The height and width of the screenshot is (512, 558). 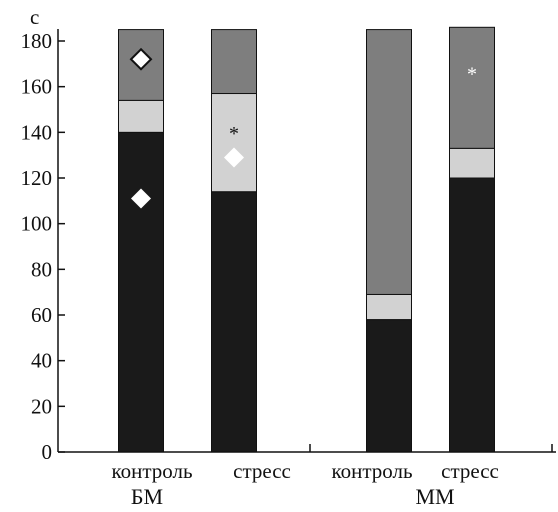 What do you see at coordinates (37, 87) in the screenshot?
I see `y-tick-label: 160` at bounding box center [37, 87].